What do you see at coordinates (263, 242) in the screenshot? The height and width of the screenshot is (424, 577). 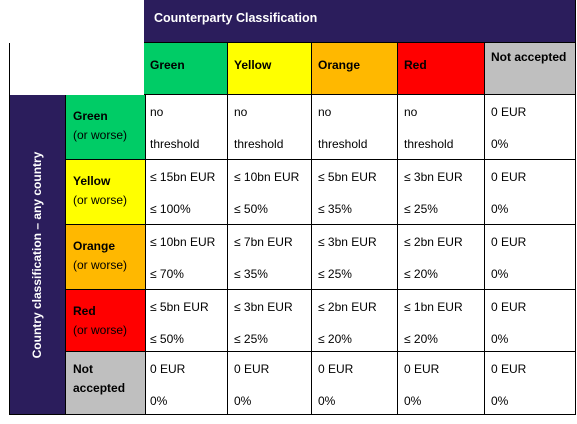 I see `cell-amount: ≤ 7bn EUR` at bounding box center [263, 242].